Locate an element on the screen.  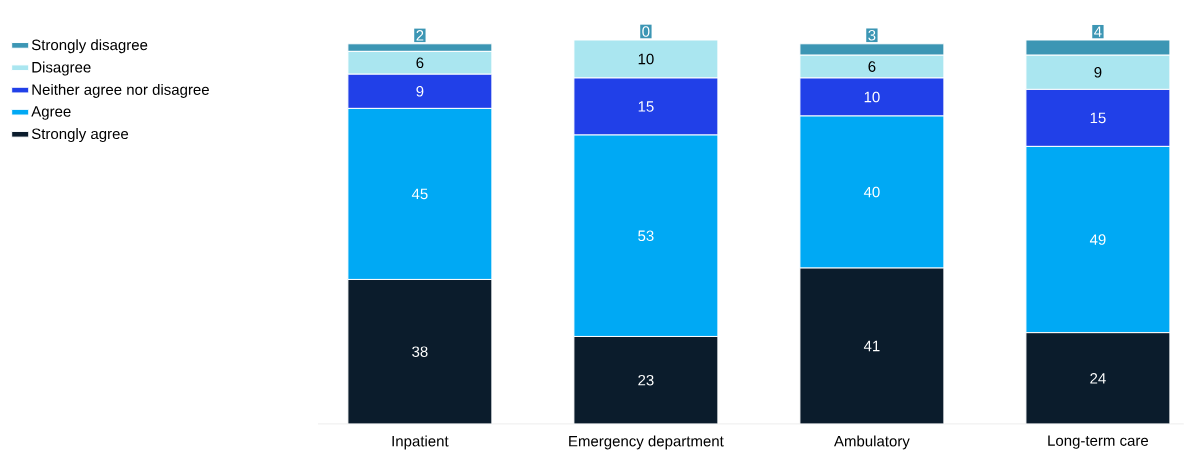
data-label: 38 is located at coordinates (420, 352).